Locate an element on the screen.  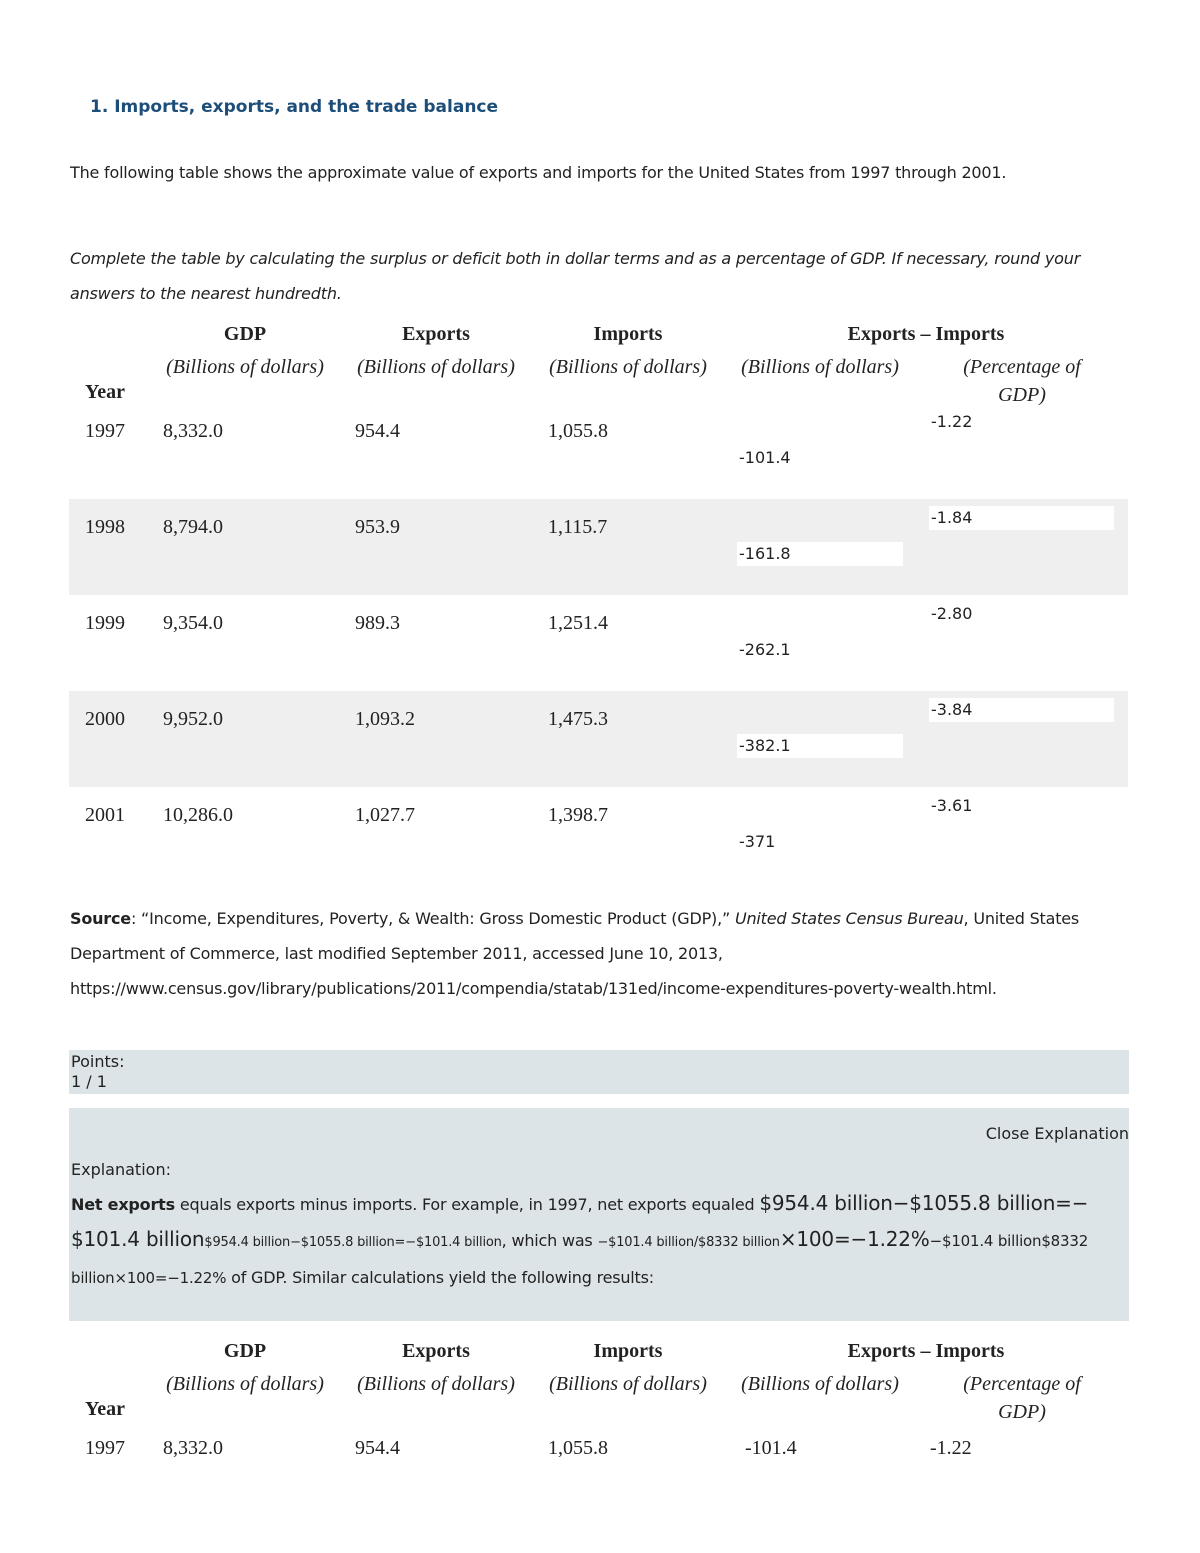
cell: 1999 is located at coordinates (105, 623).